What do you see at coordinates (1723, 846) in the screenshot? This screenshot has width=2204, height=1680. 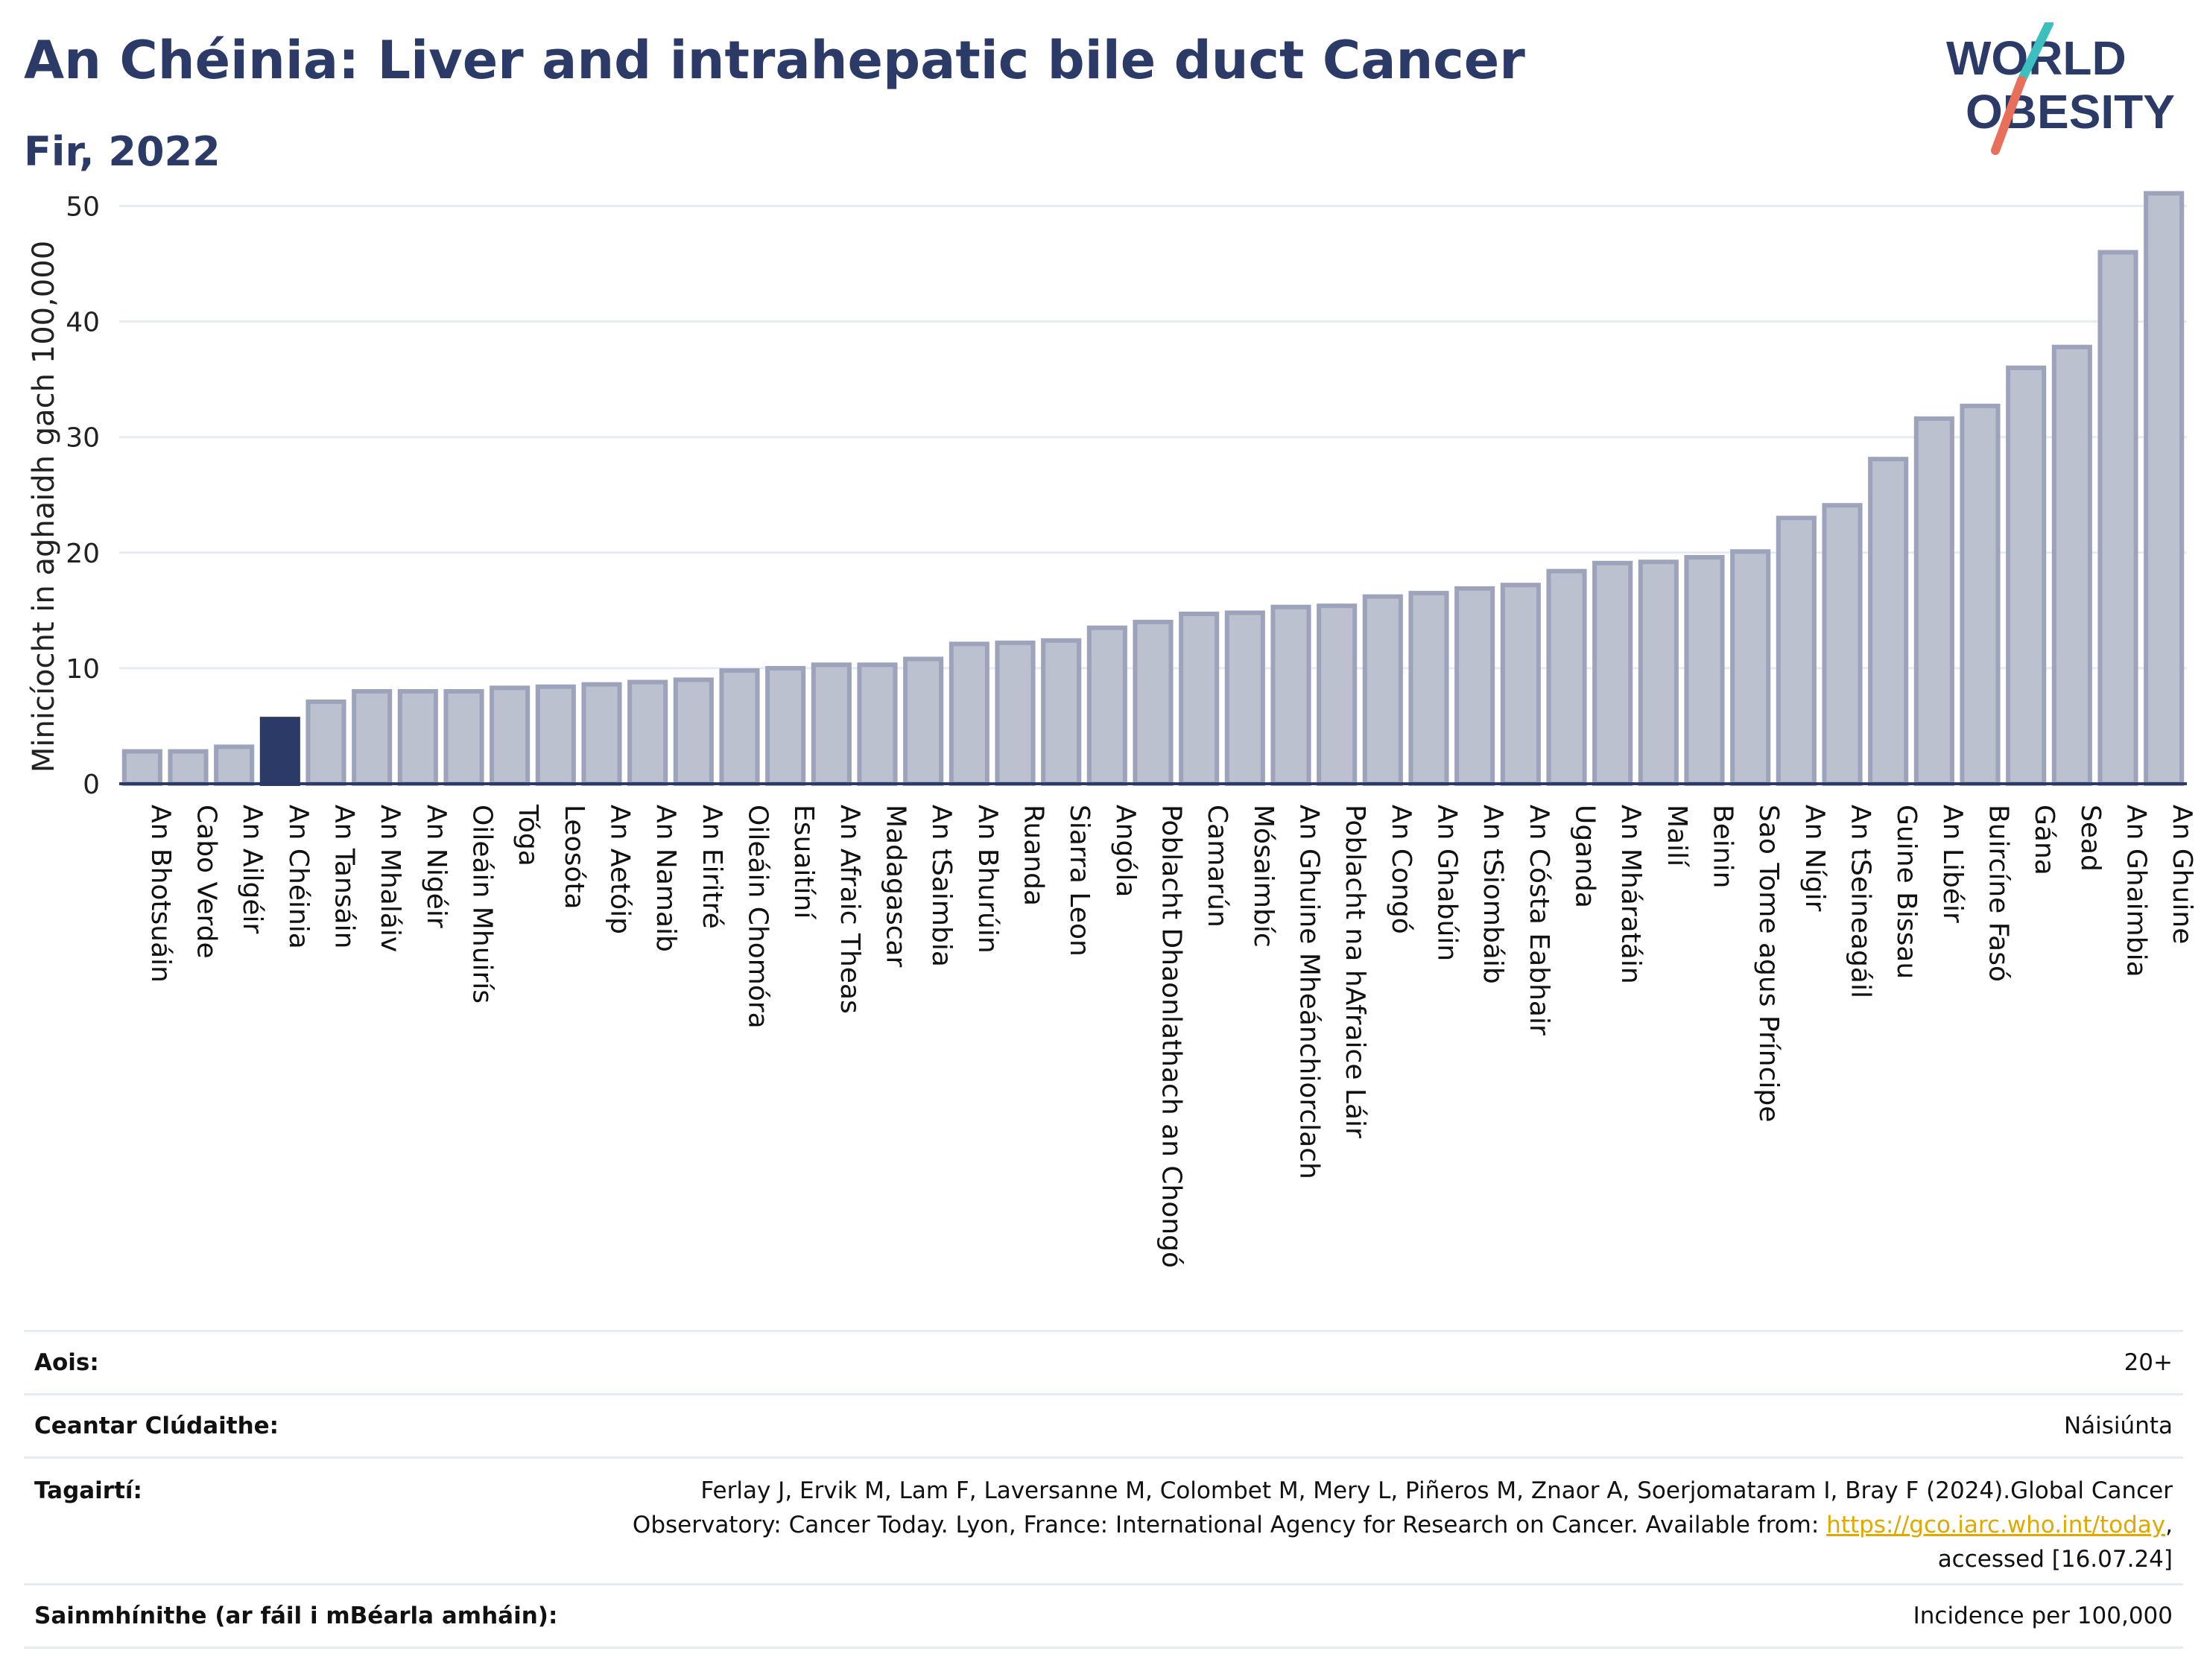 I see `x-tick-label: Beinin` at bounding box center [1723, 846].